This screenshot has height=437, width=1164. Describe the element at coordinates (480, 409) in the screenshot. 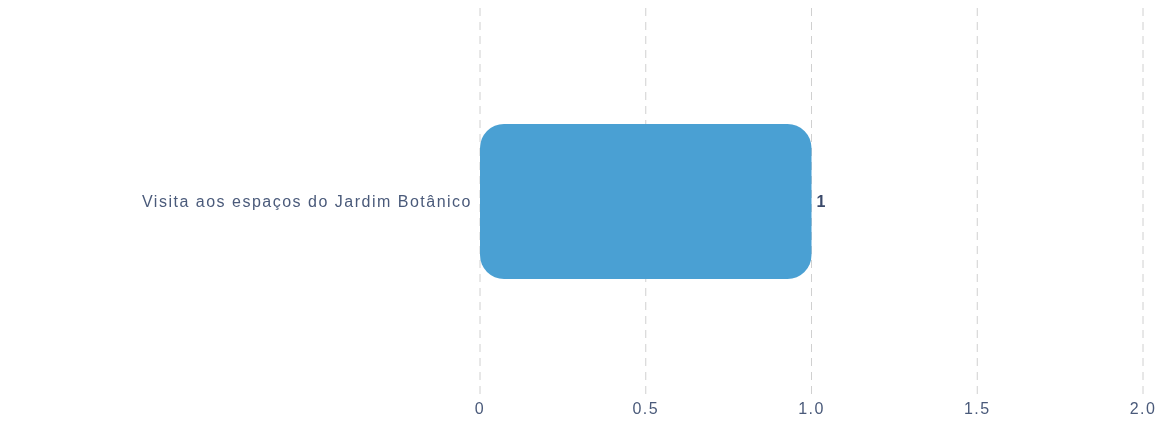

I see `x-tick-label: 0` at that location.